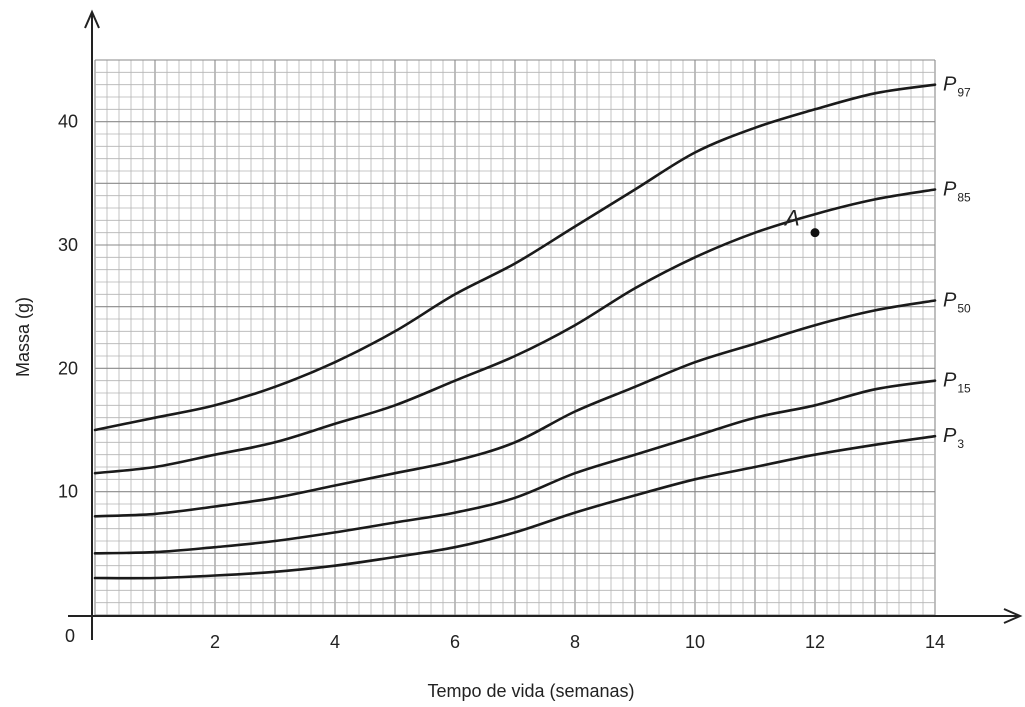 The width and height of the screenshot is (1025, 707). Describe the element at coordinates (68, 368) in the screenshot. I see `y-tick-label: 20` at that location.